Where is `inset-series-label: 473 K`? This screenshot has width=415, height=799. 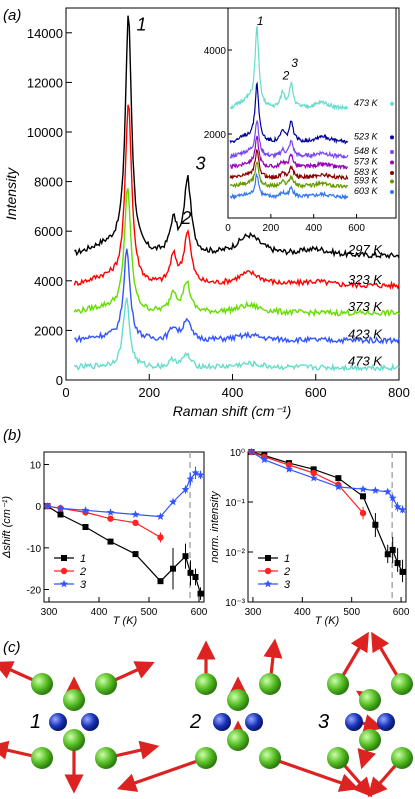 inset-series-label: 473 K is located at coordinates (366, 103).